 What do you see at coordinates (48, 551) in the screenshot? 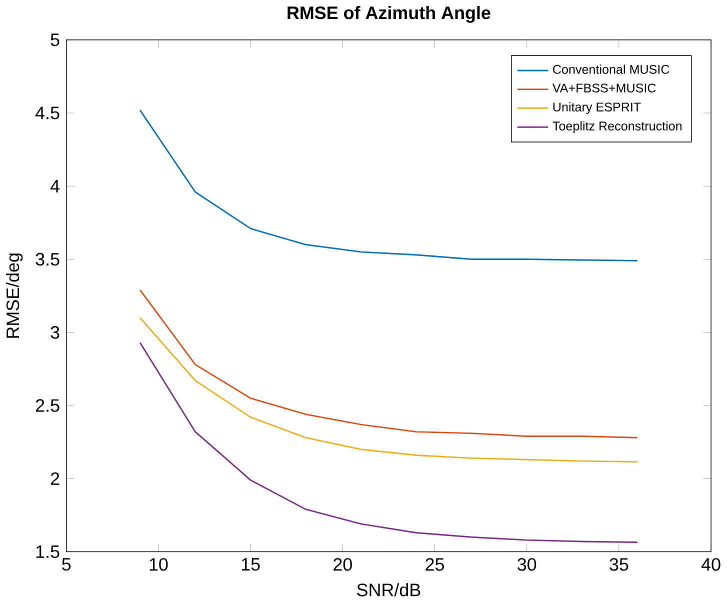
I see `y-tick-label: 1.5` at bounding box center [48, 551].